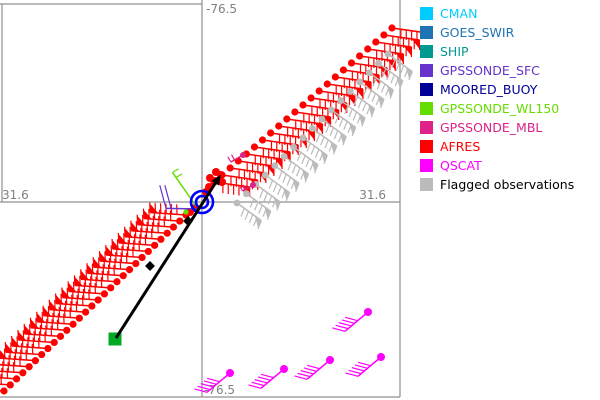  What do you see at coordinates (460, 146) in the screenshot?
I see `legend-label: AFRES` at bounding box center [460, 146].